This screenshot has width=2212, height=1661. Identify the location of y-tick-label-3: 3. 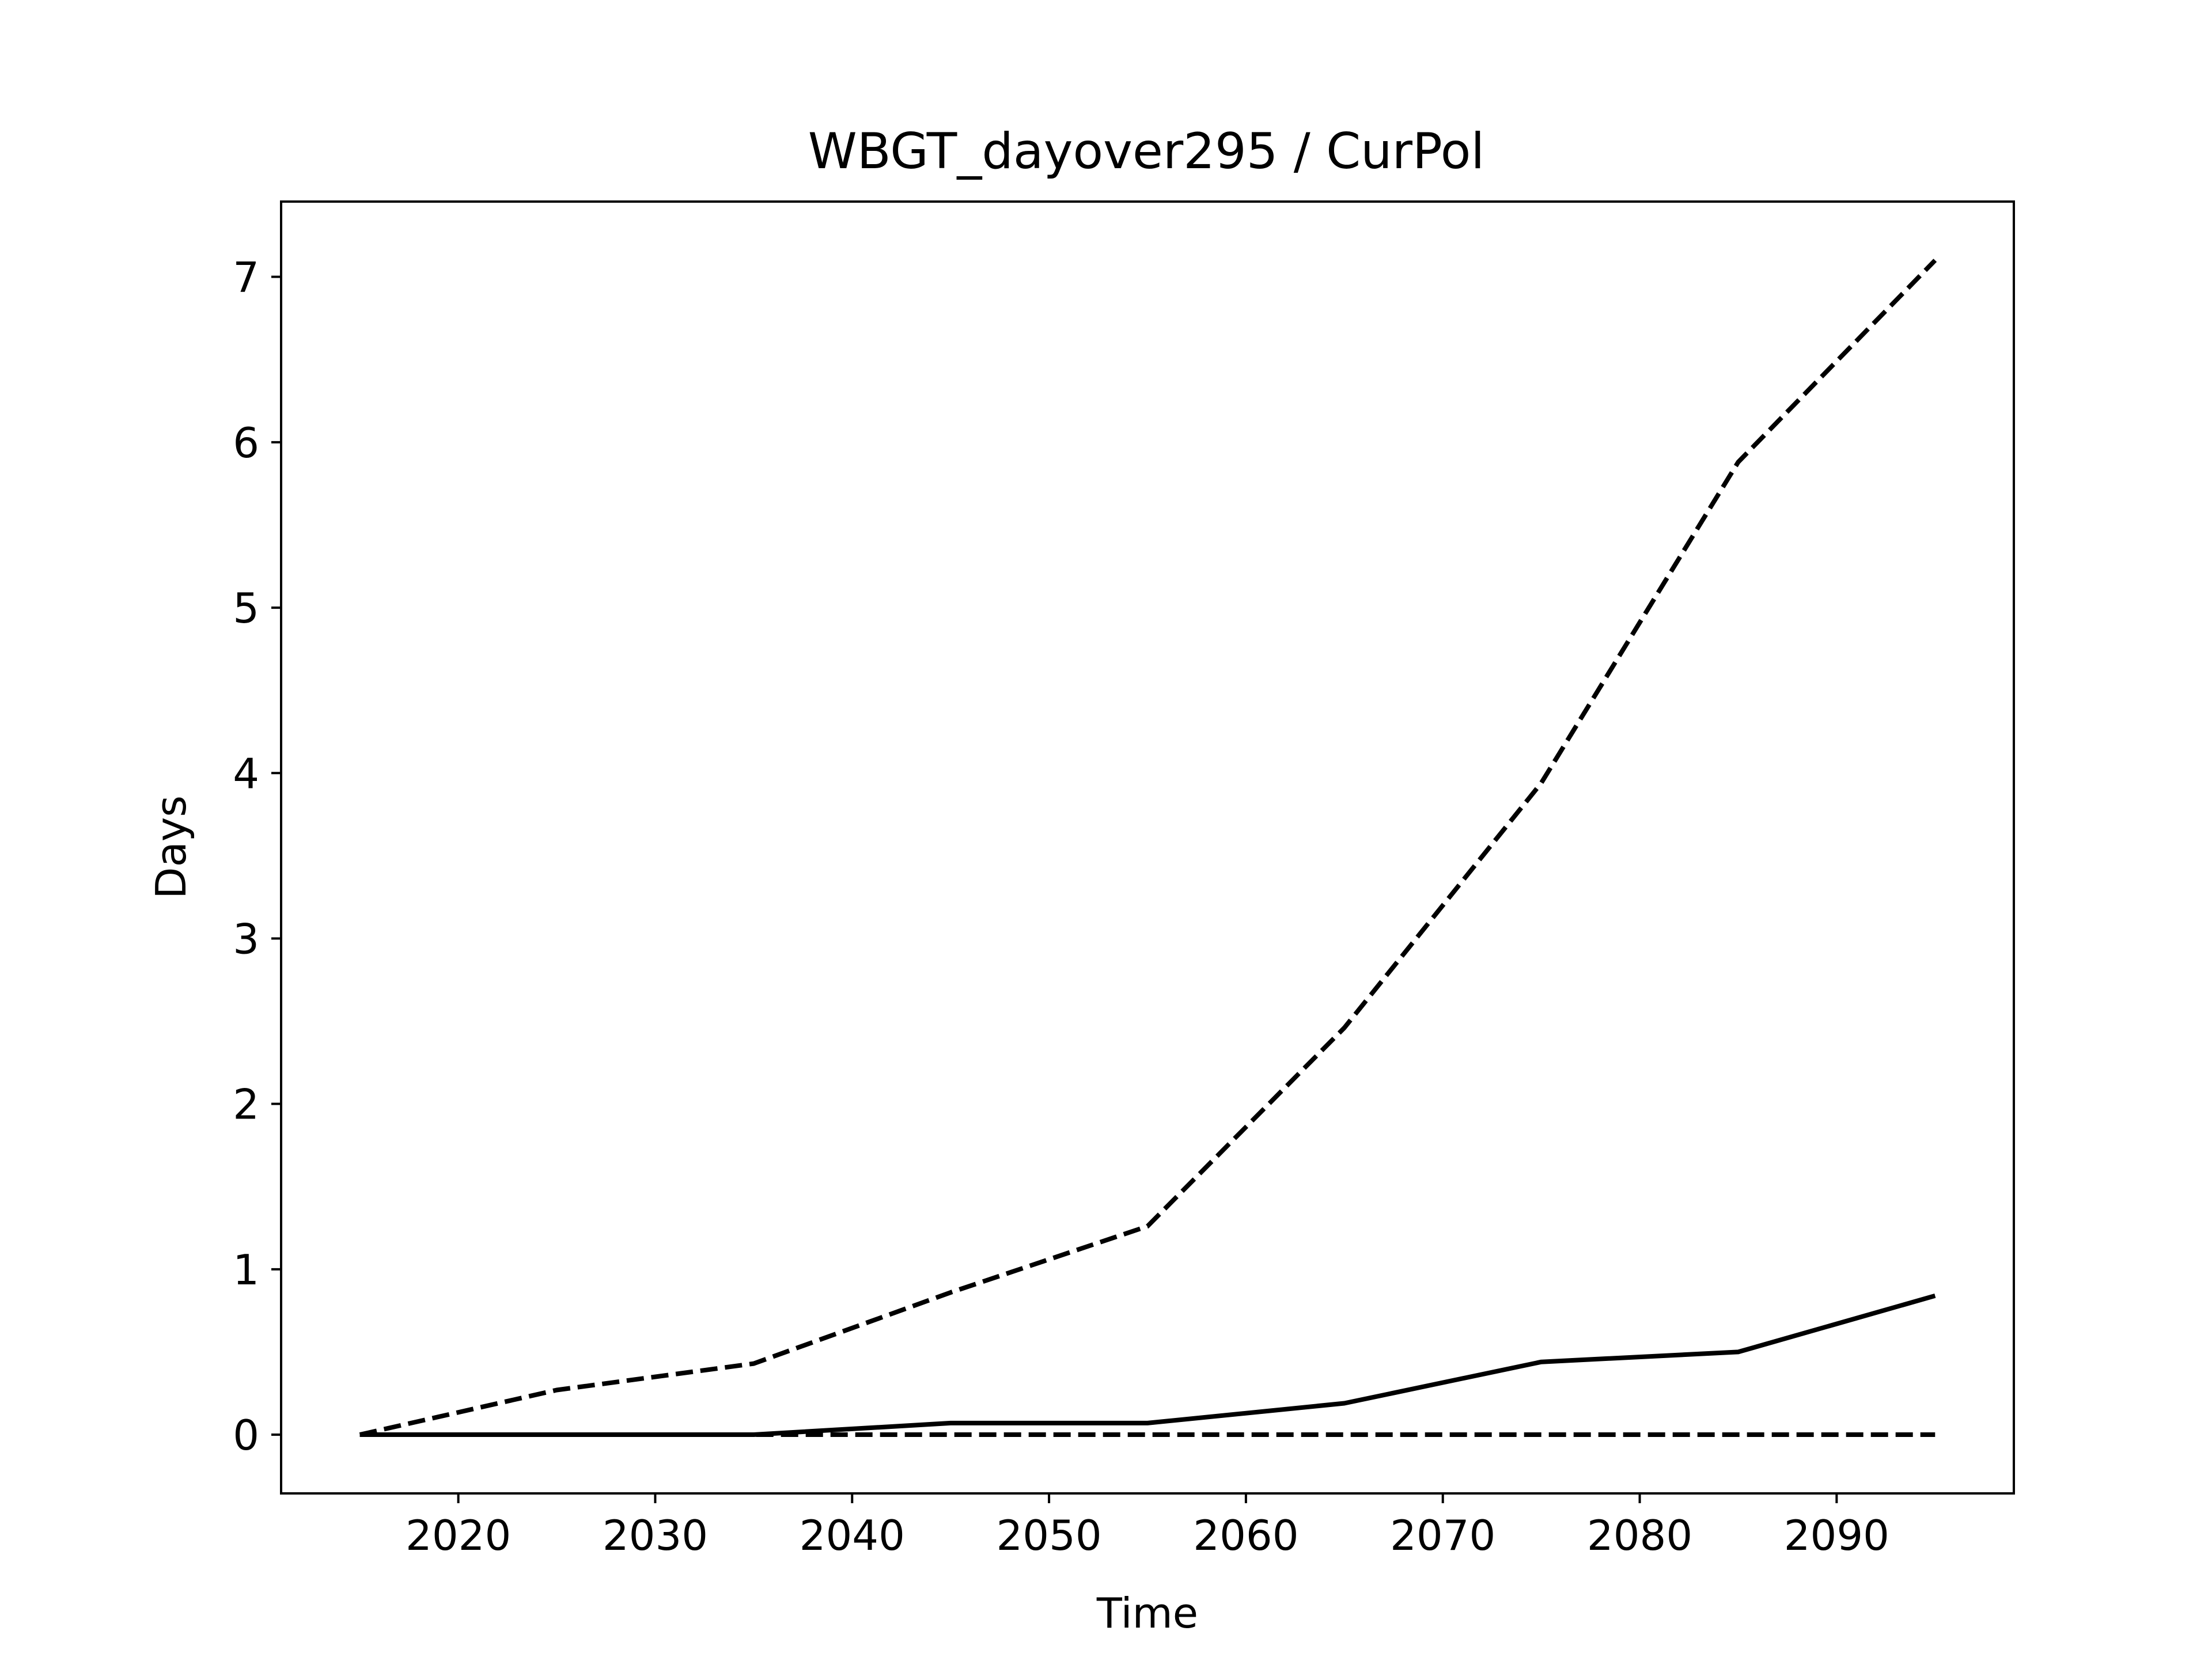
(246, 939).